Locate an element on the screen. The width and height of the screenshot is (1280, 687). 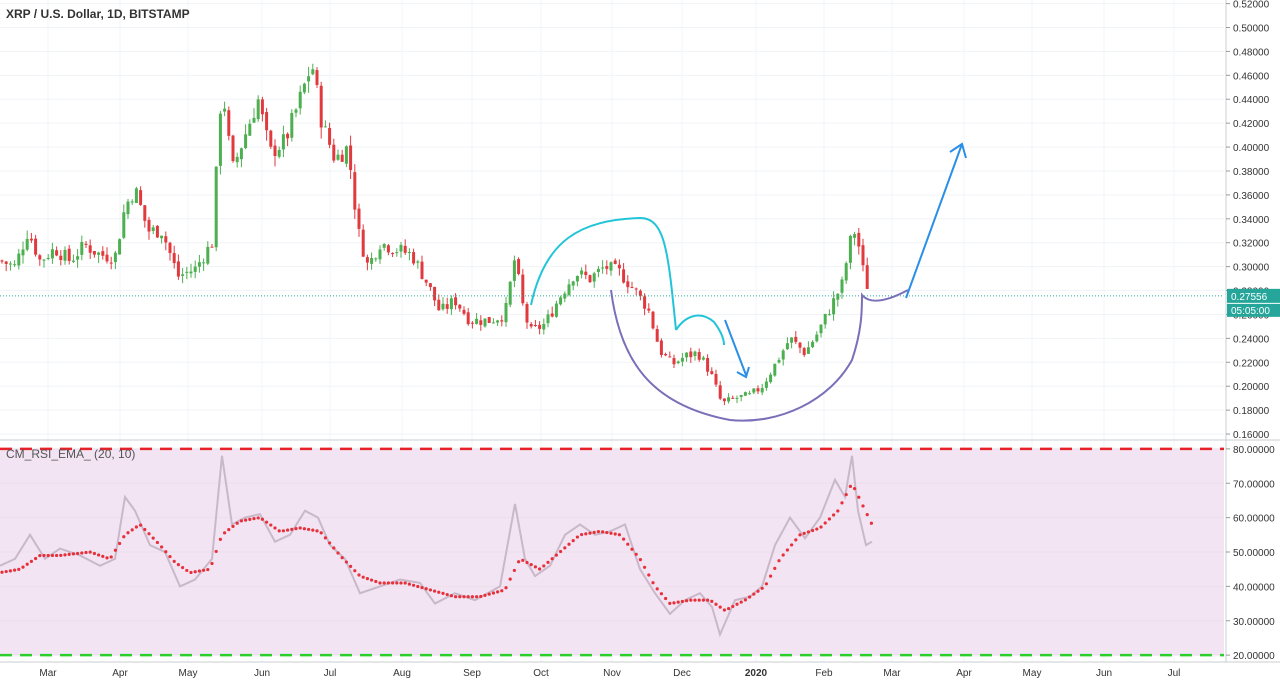
price-tick-label: 0.50000 is located at coordinates (1251, 29).